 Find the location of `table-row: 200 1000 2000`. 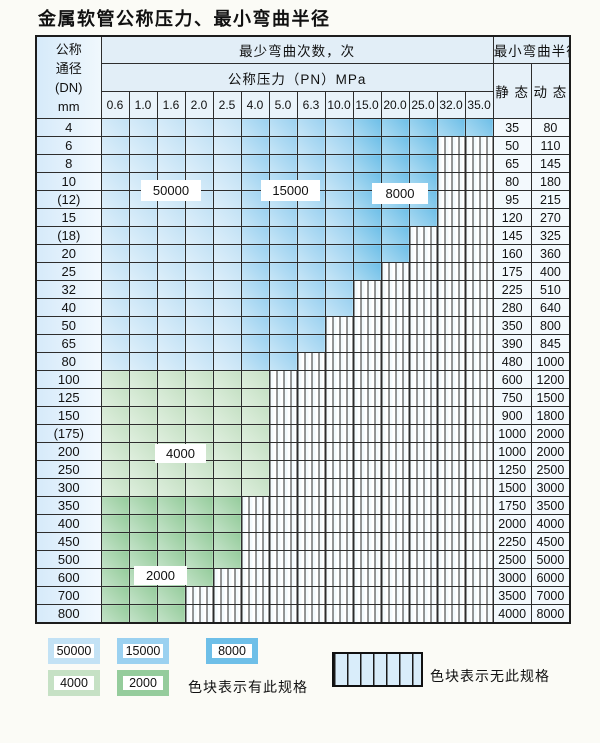

table-row: 200 1000 2000 is located at coordinates (303, 451).